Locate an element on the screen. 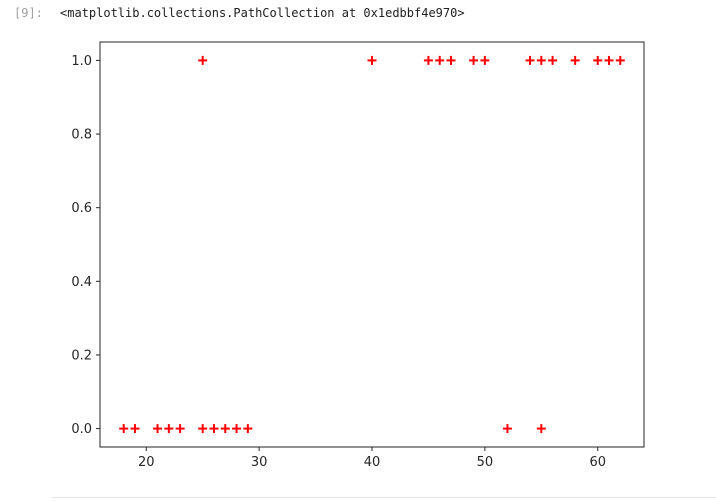 The width and height of the screenshot is (716, 501). y-tick-label: 0.0 is located at coordinates (81, 429).